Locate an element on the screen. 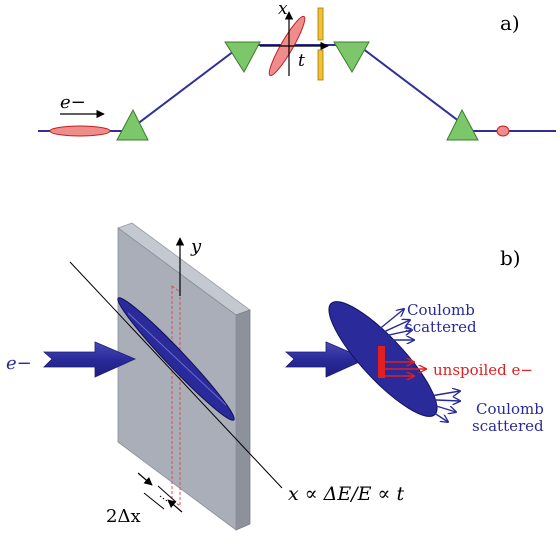  t-axis-label-a: t is located at coordinates (301, 61).